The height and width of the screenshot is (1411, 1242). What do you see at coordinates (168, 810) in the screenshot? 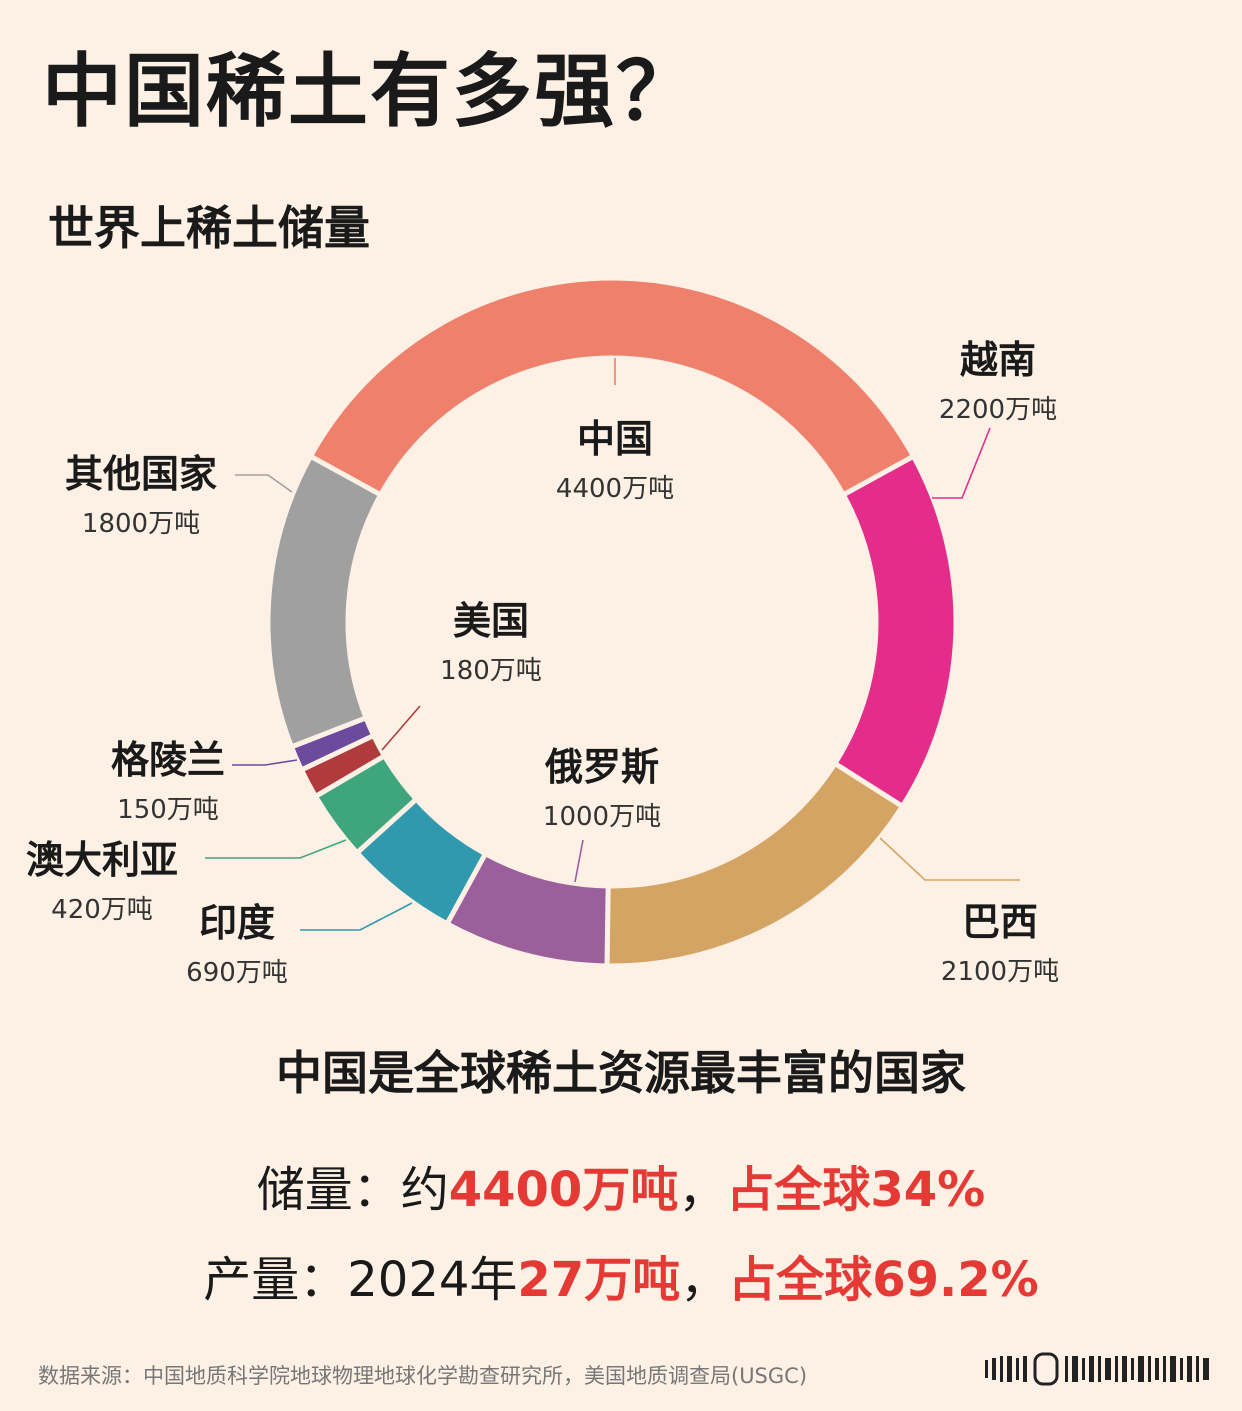
I see `slice-value-7: 150万吨` at bounding box center [168, 810].